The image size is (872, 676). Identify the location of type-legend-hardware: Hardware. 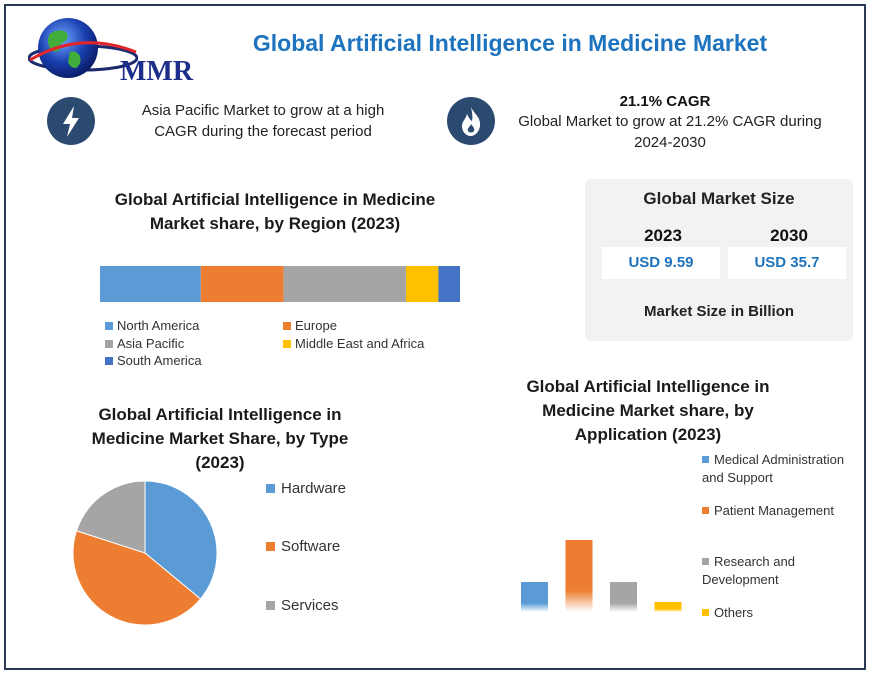
(306, 488).